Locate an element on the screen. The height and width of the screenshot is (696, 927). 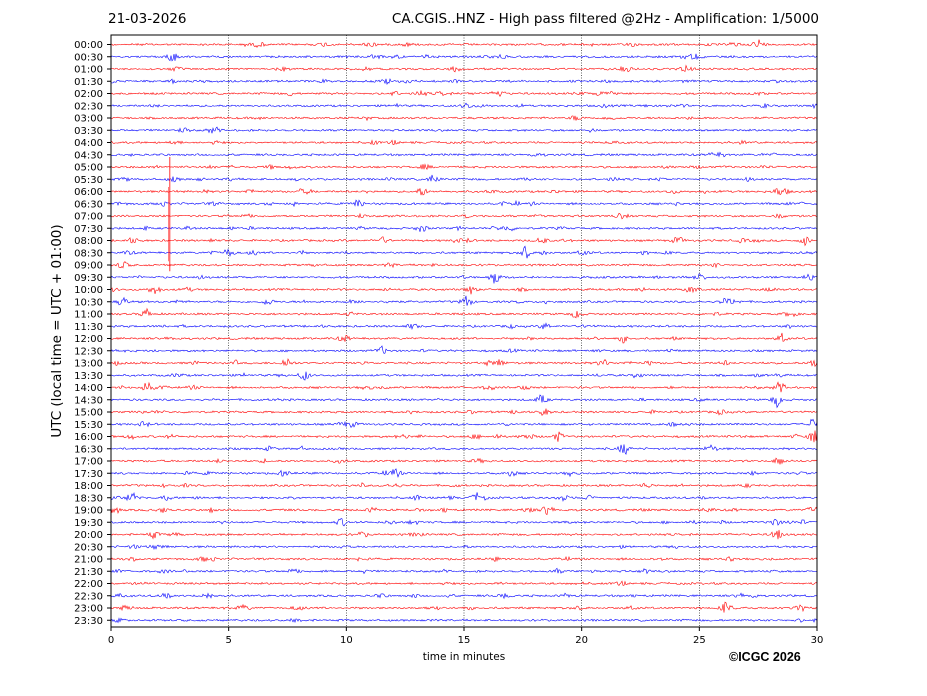
y-tick-label-23:00: 23:00 is located at coordinates (88, 609).